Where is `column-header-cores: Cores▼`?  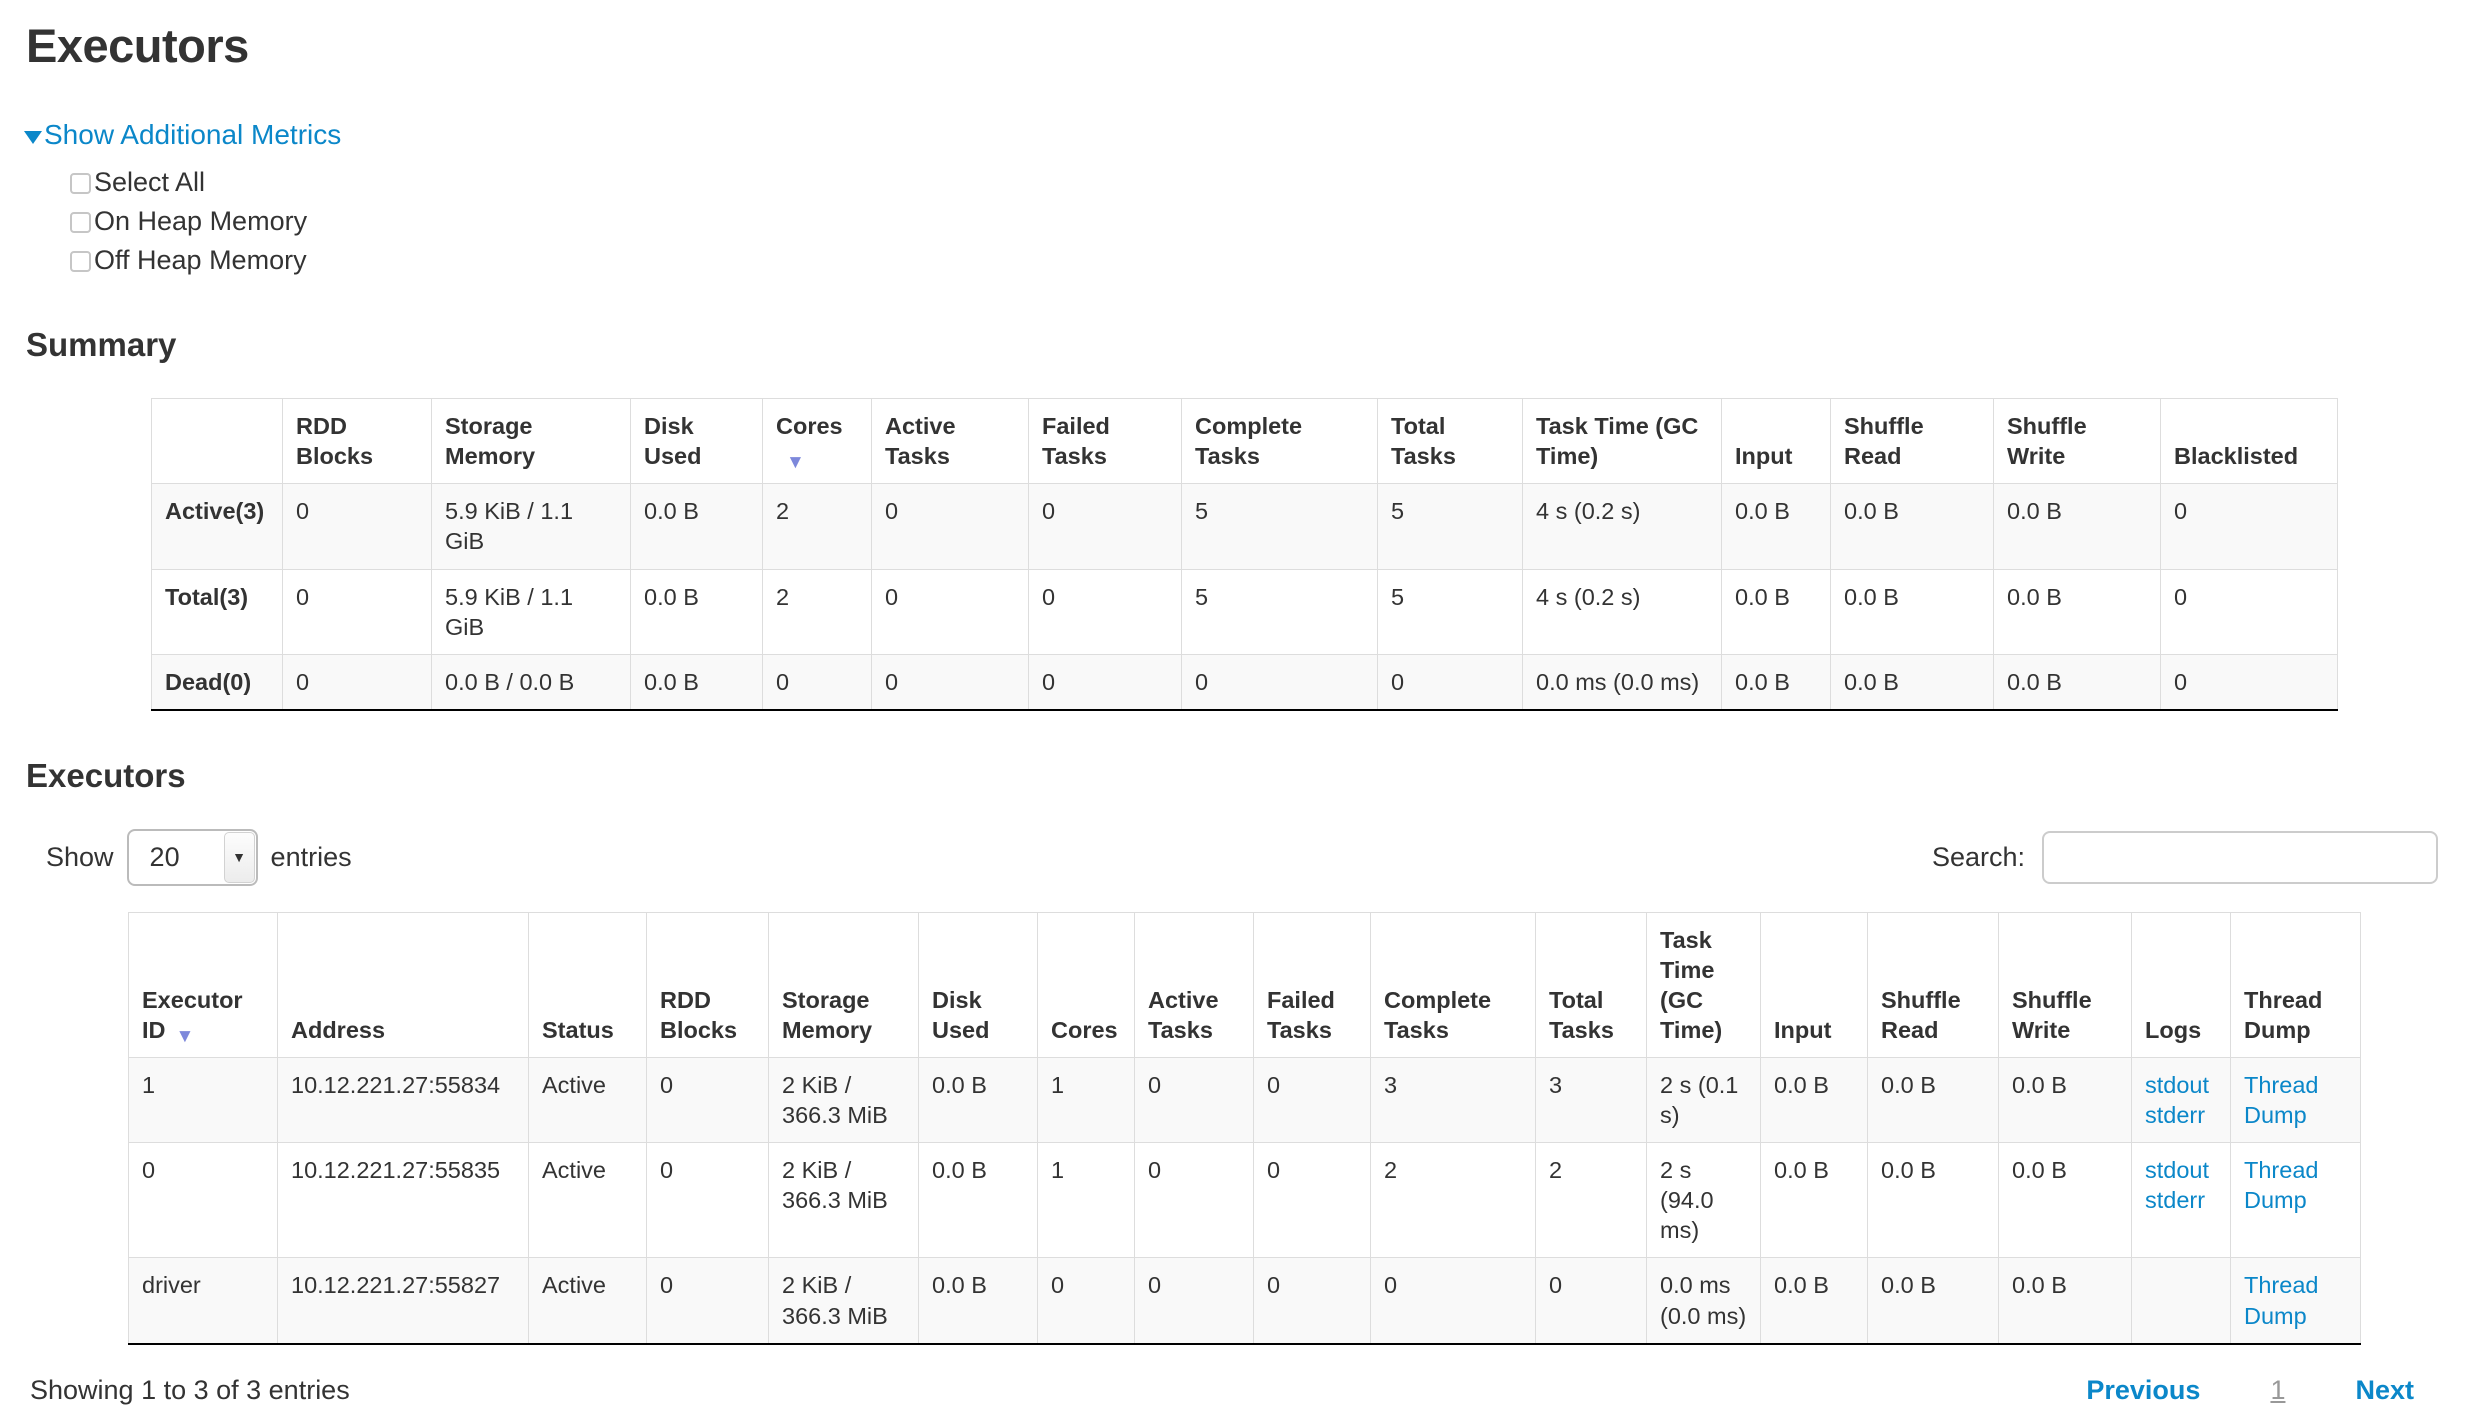
column-header-cores: Cores▼ is located at coordinates (817, 441).